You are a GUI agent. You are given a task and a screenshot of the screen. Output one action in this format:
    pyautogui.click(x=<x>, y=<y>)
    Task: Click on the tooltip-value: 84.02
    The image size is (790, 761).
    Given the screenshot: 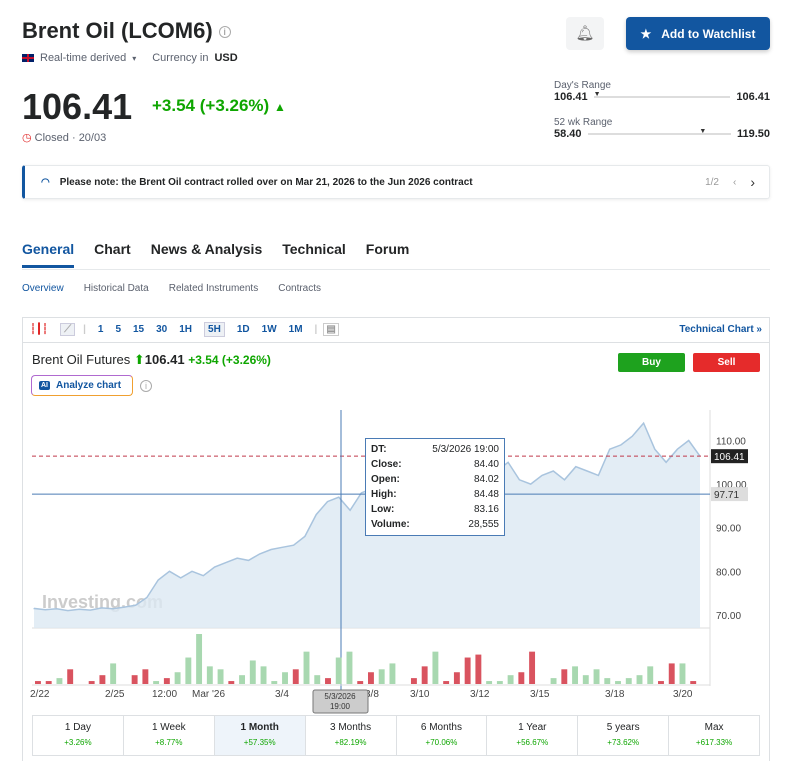 What is the action you would take?
    pyautogui.click(x=486, y=479)
    